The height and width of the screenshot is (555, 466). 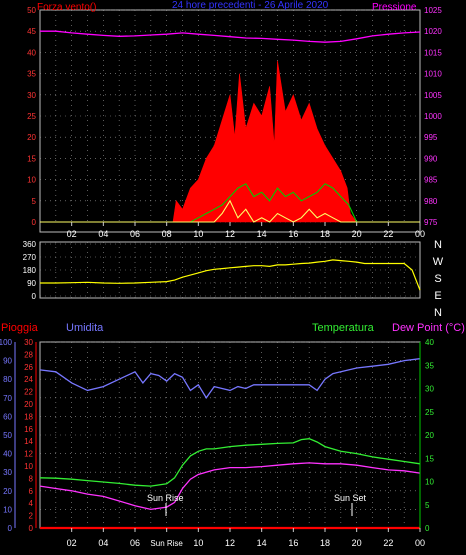 I want to click on compass-label: S, so click(x=437, y=279).